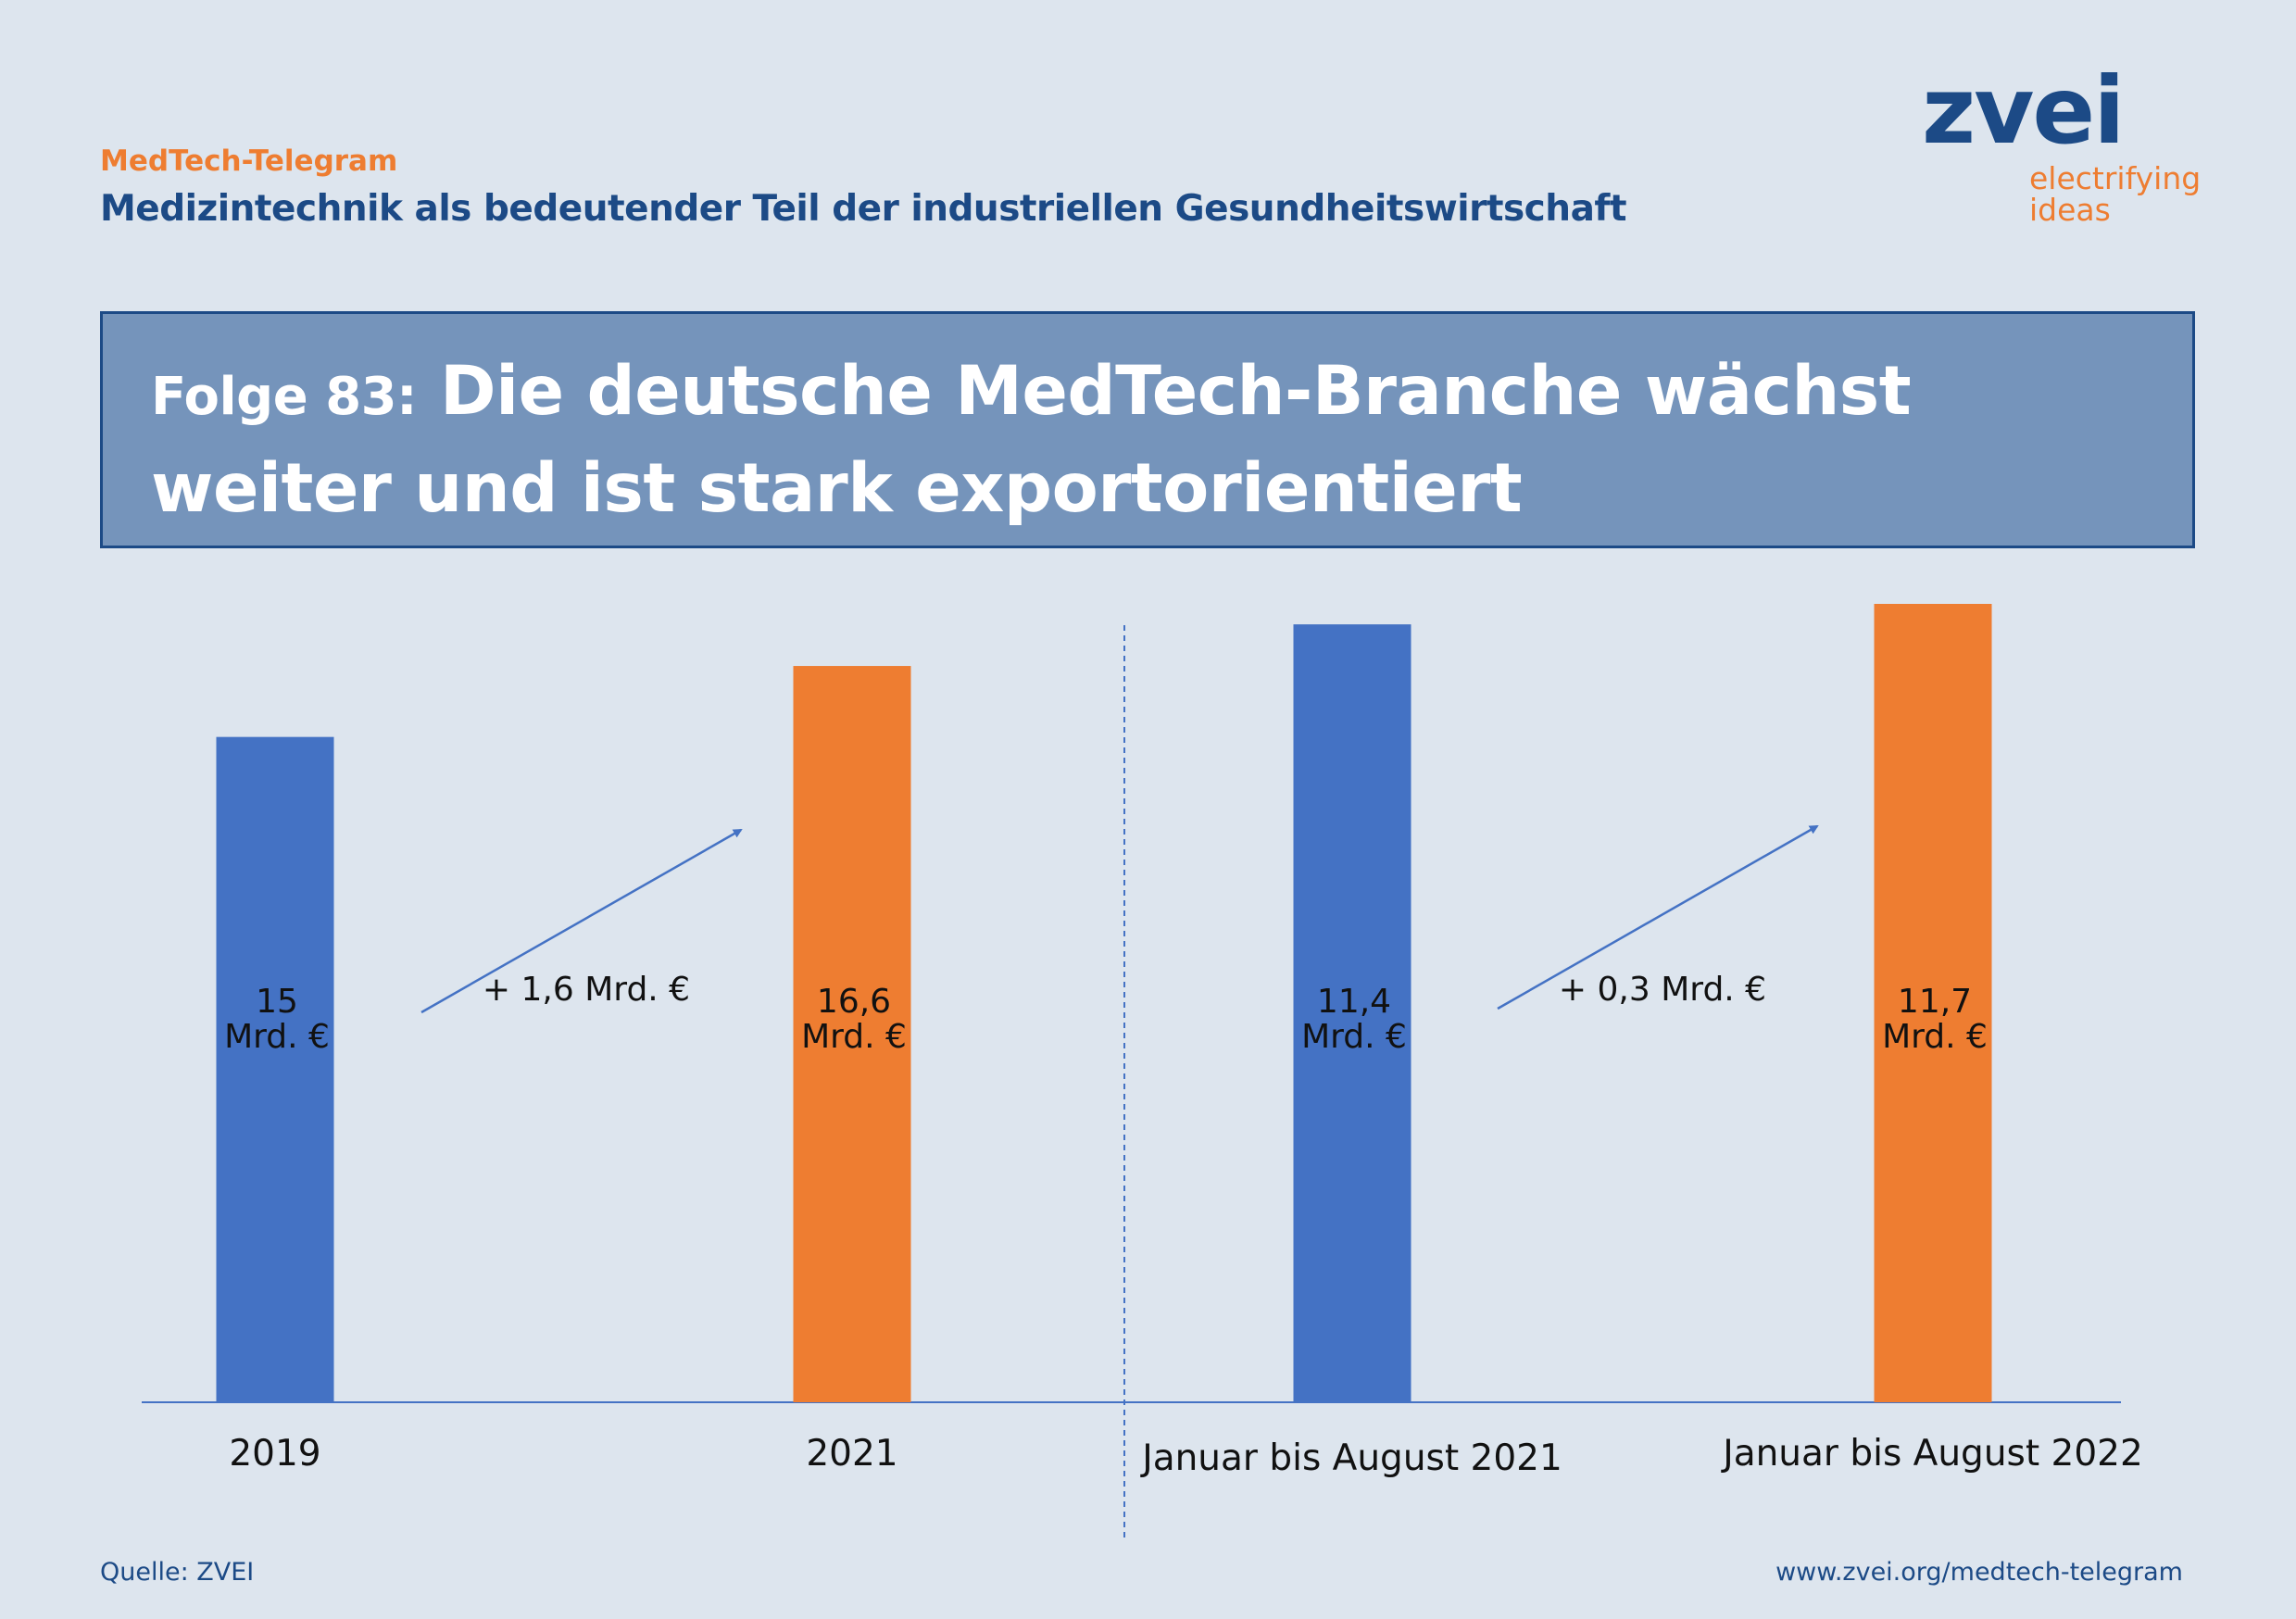 The image size is (2296, 1619). What do you see at coordinates (2115, 178) in the screenshot?
I see `logo-tagline-line-1: electrifying` at bounding box center [2115, 178].